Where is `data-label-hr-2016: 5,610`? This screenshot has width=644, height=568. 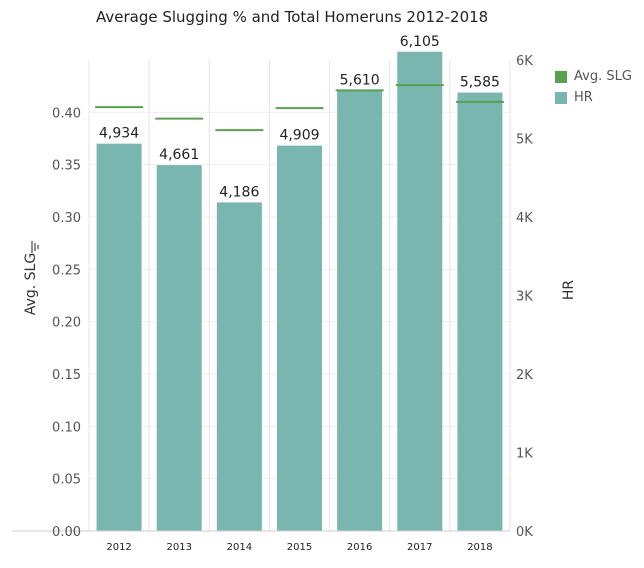
data-label-hr-2016: 5,610 is located at coordinates (360, 81).